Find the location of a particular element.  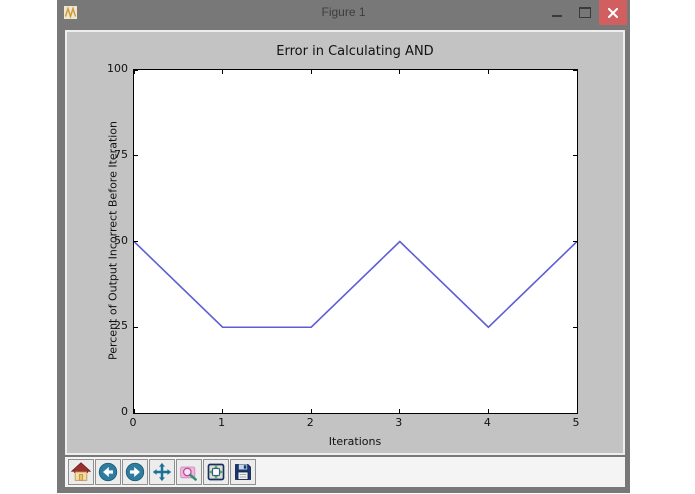

close-icon is located at coordinates (613, 12).